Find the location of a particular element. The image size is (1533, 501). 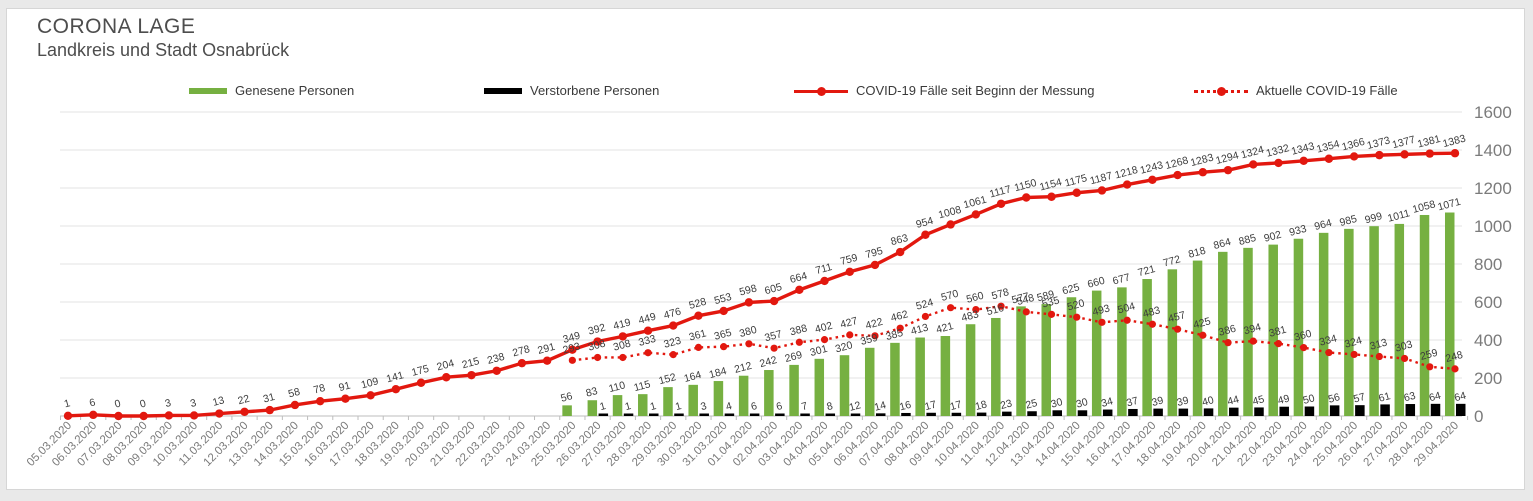

svg-text: 419 is located at coordinates (622, 324).